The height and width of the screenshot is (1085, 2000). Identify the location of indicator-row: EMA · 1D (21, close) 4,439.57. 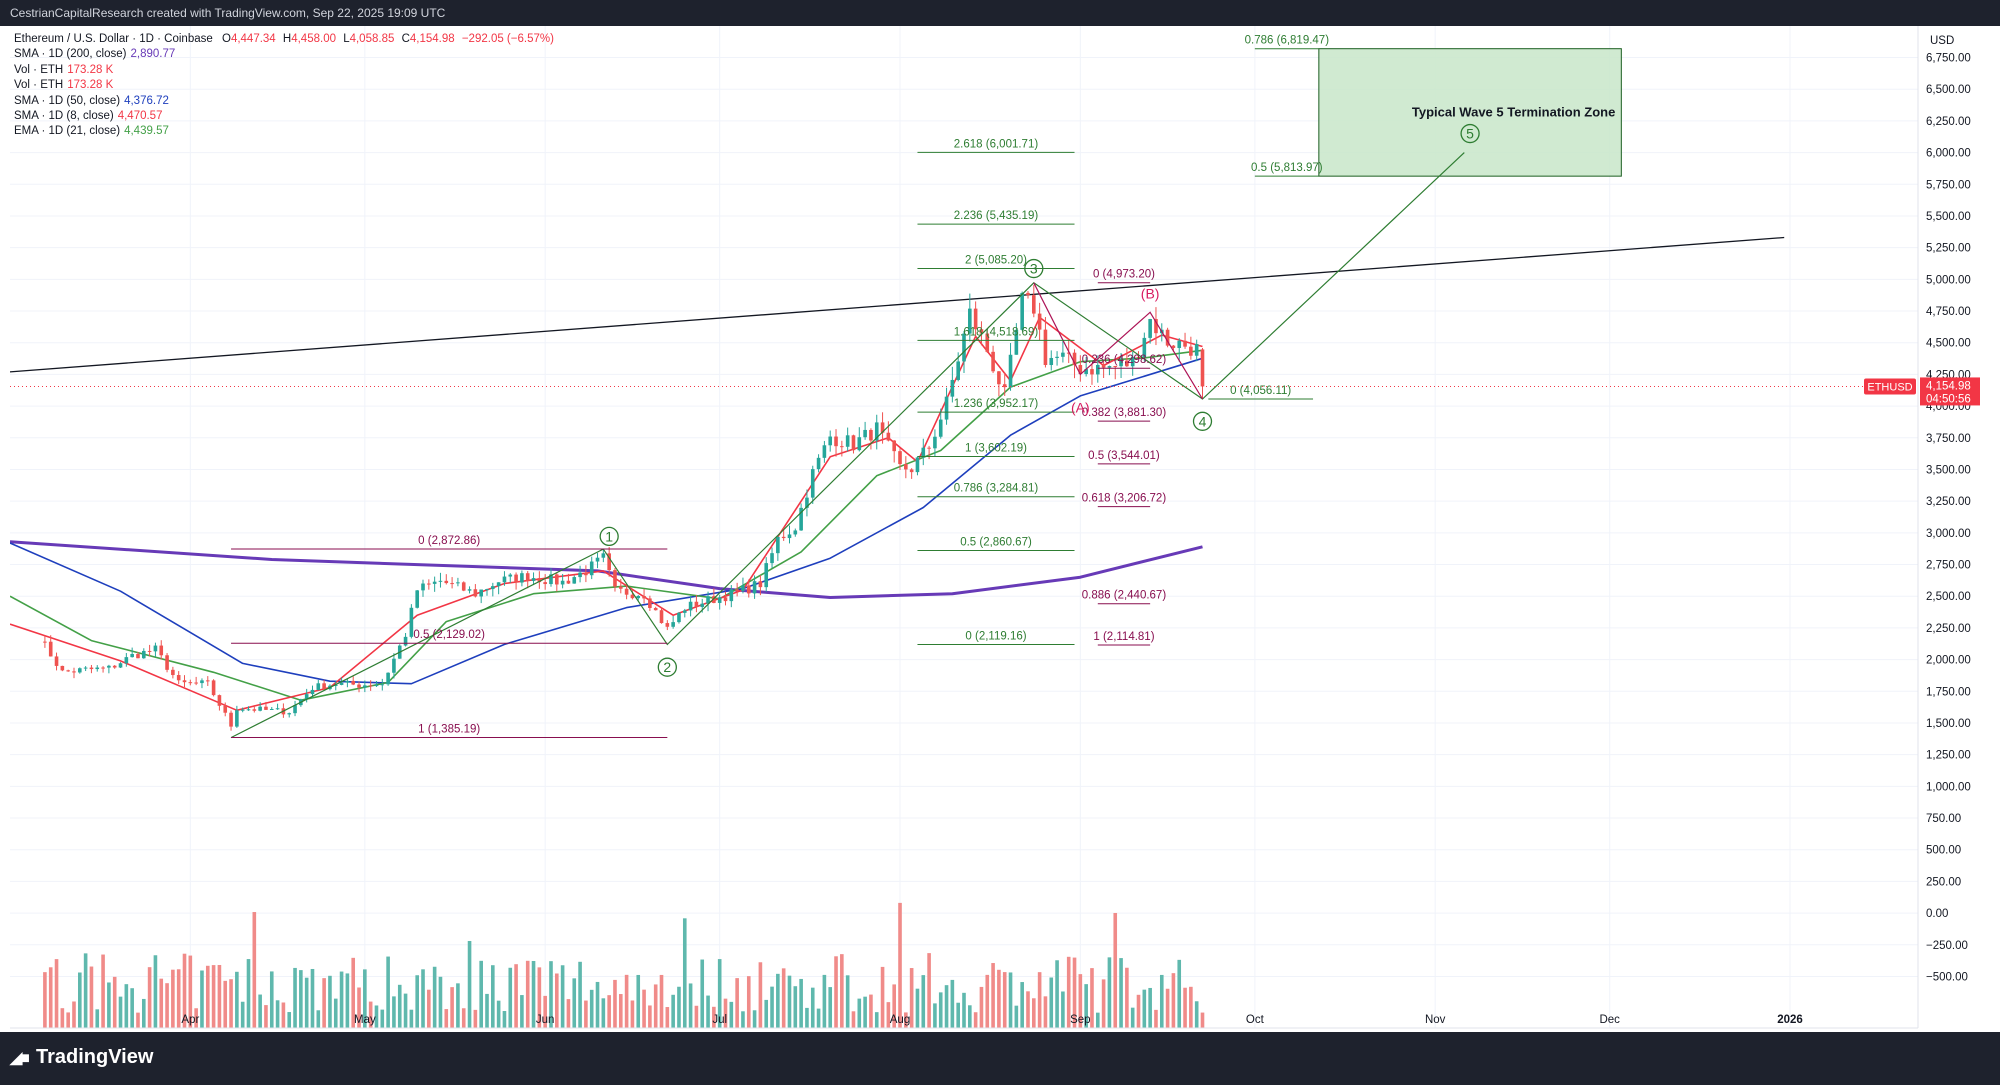
(284, 131).